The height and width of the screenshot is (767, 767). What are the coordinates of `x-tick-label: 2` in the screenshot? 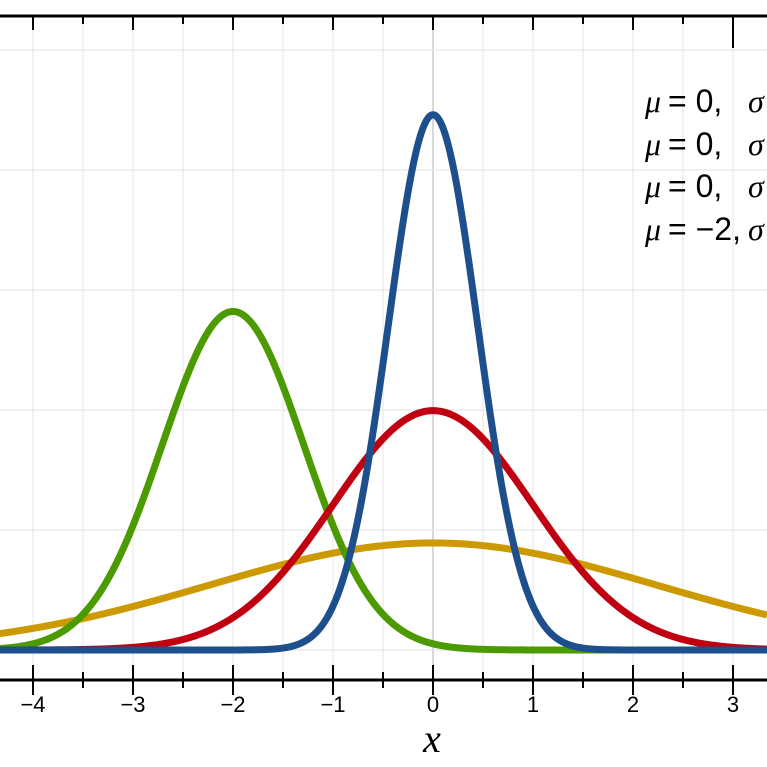 It's located at (633, 704).